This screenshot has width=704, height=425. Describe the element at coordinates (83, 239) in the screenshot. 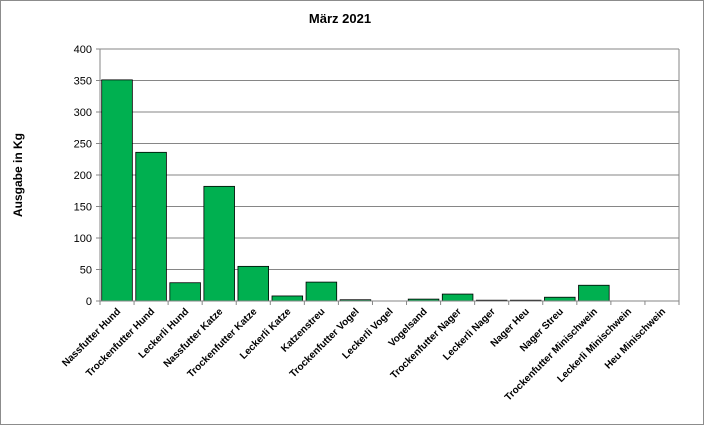

I see `y-tick-label: 100` at that location.